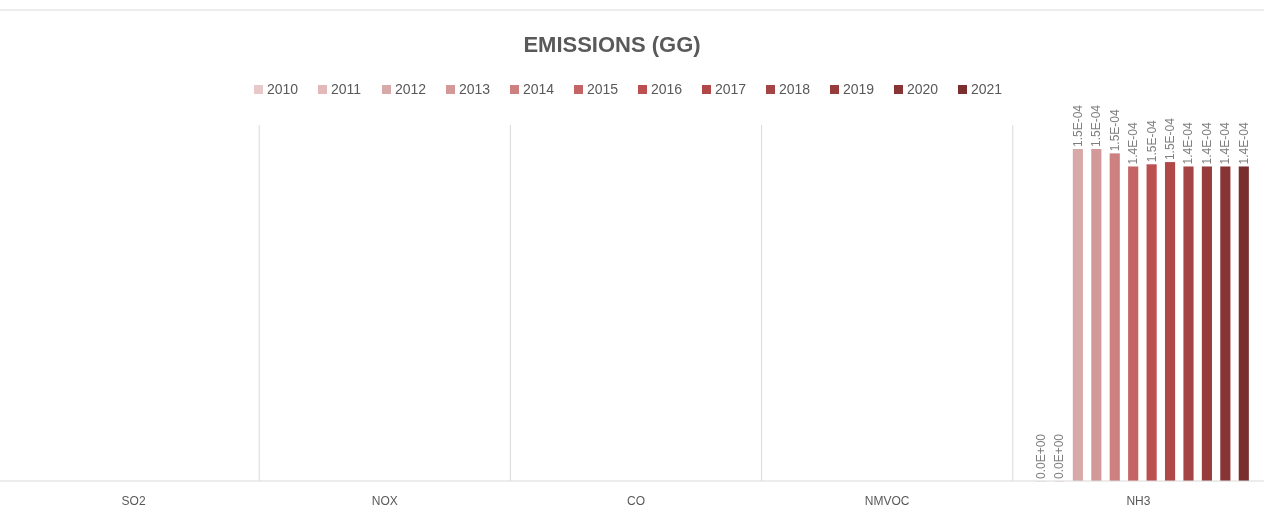  What do you see at coordinates (411, 89) in the screenshot?
I see `legend-label: 2012` at bounding box center [411, 89].